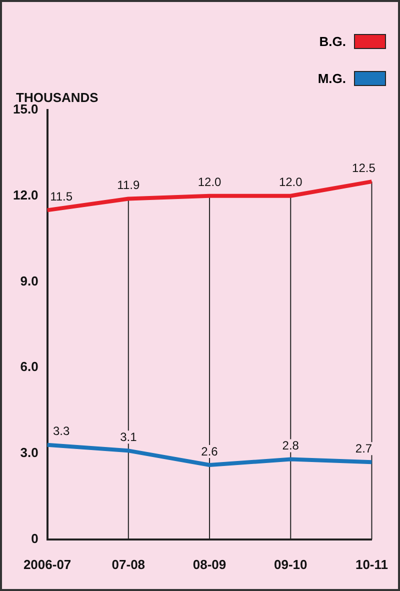 This screenshot has height=591, width=400. I want to click on y-tick-label: 6.0, so click(29, 366).